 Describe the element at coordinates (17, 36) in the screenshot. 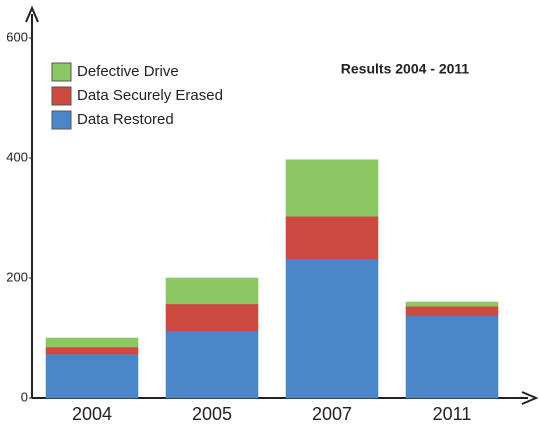

I see `y-tick-label: 600` at that location.